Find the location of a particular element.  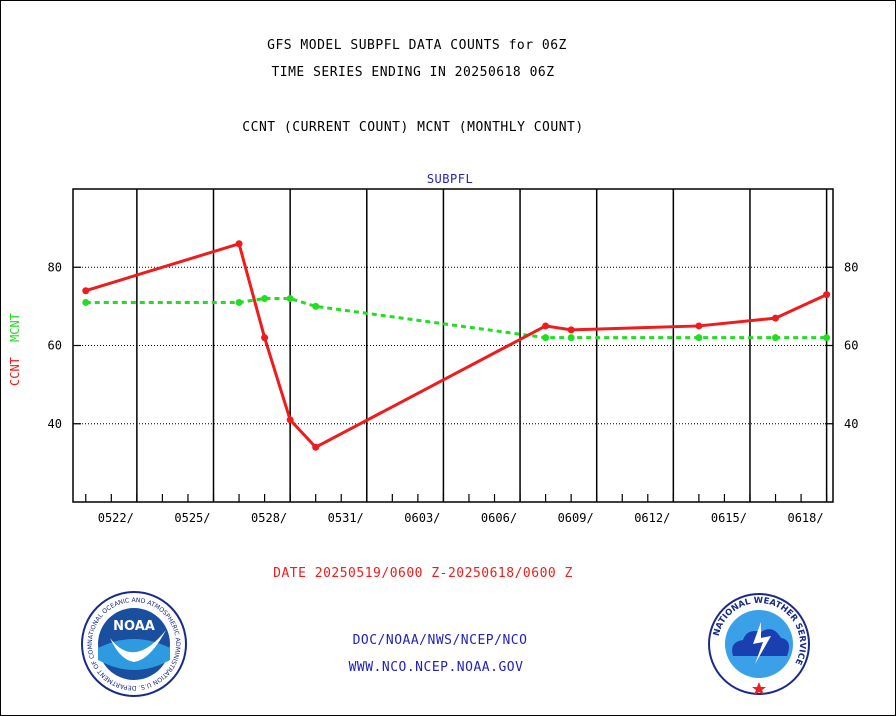

date-range-label: DATE 20250519/0600 Z-20250618/0600 Z is located at coordinates (423, 573).